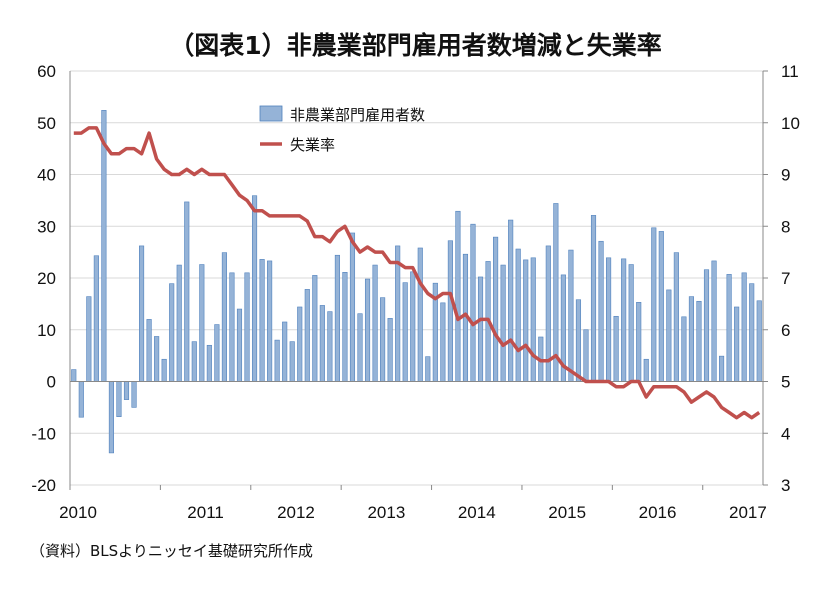 The image size is (831, 604). I want to click on x-tick-label: 2010, so click(78, 512).